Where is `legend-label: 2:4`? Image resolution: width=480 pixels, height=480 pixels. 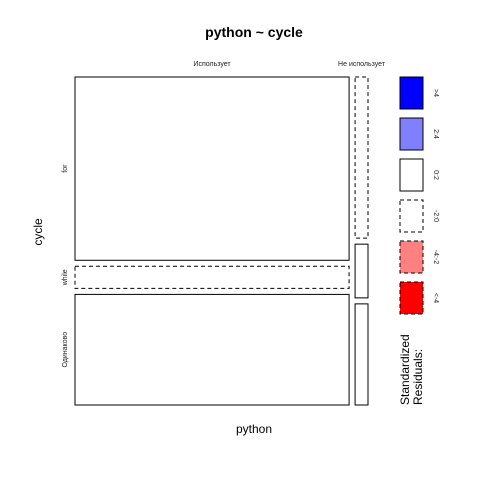 legend-label: 2:4 is located at coordinates (435, 134).